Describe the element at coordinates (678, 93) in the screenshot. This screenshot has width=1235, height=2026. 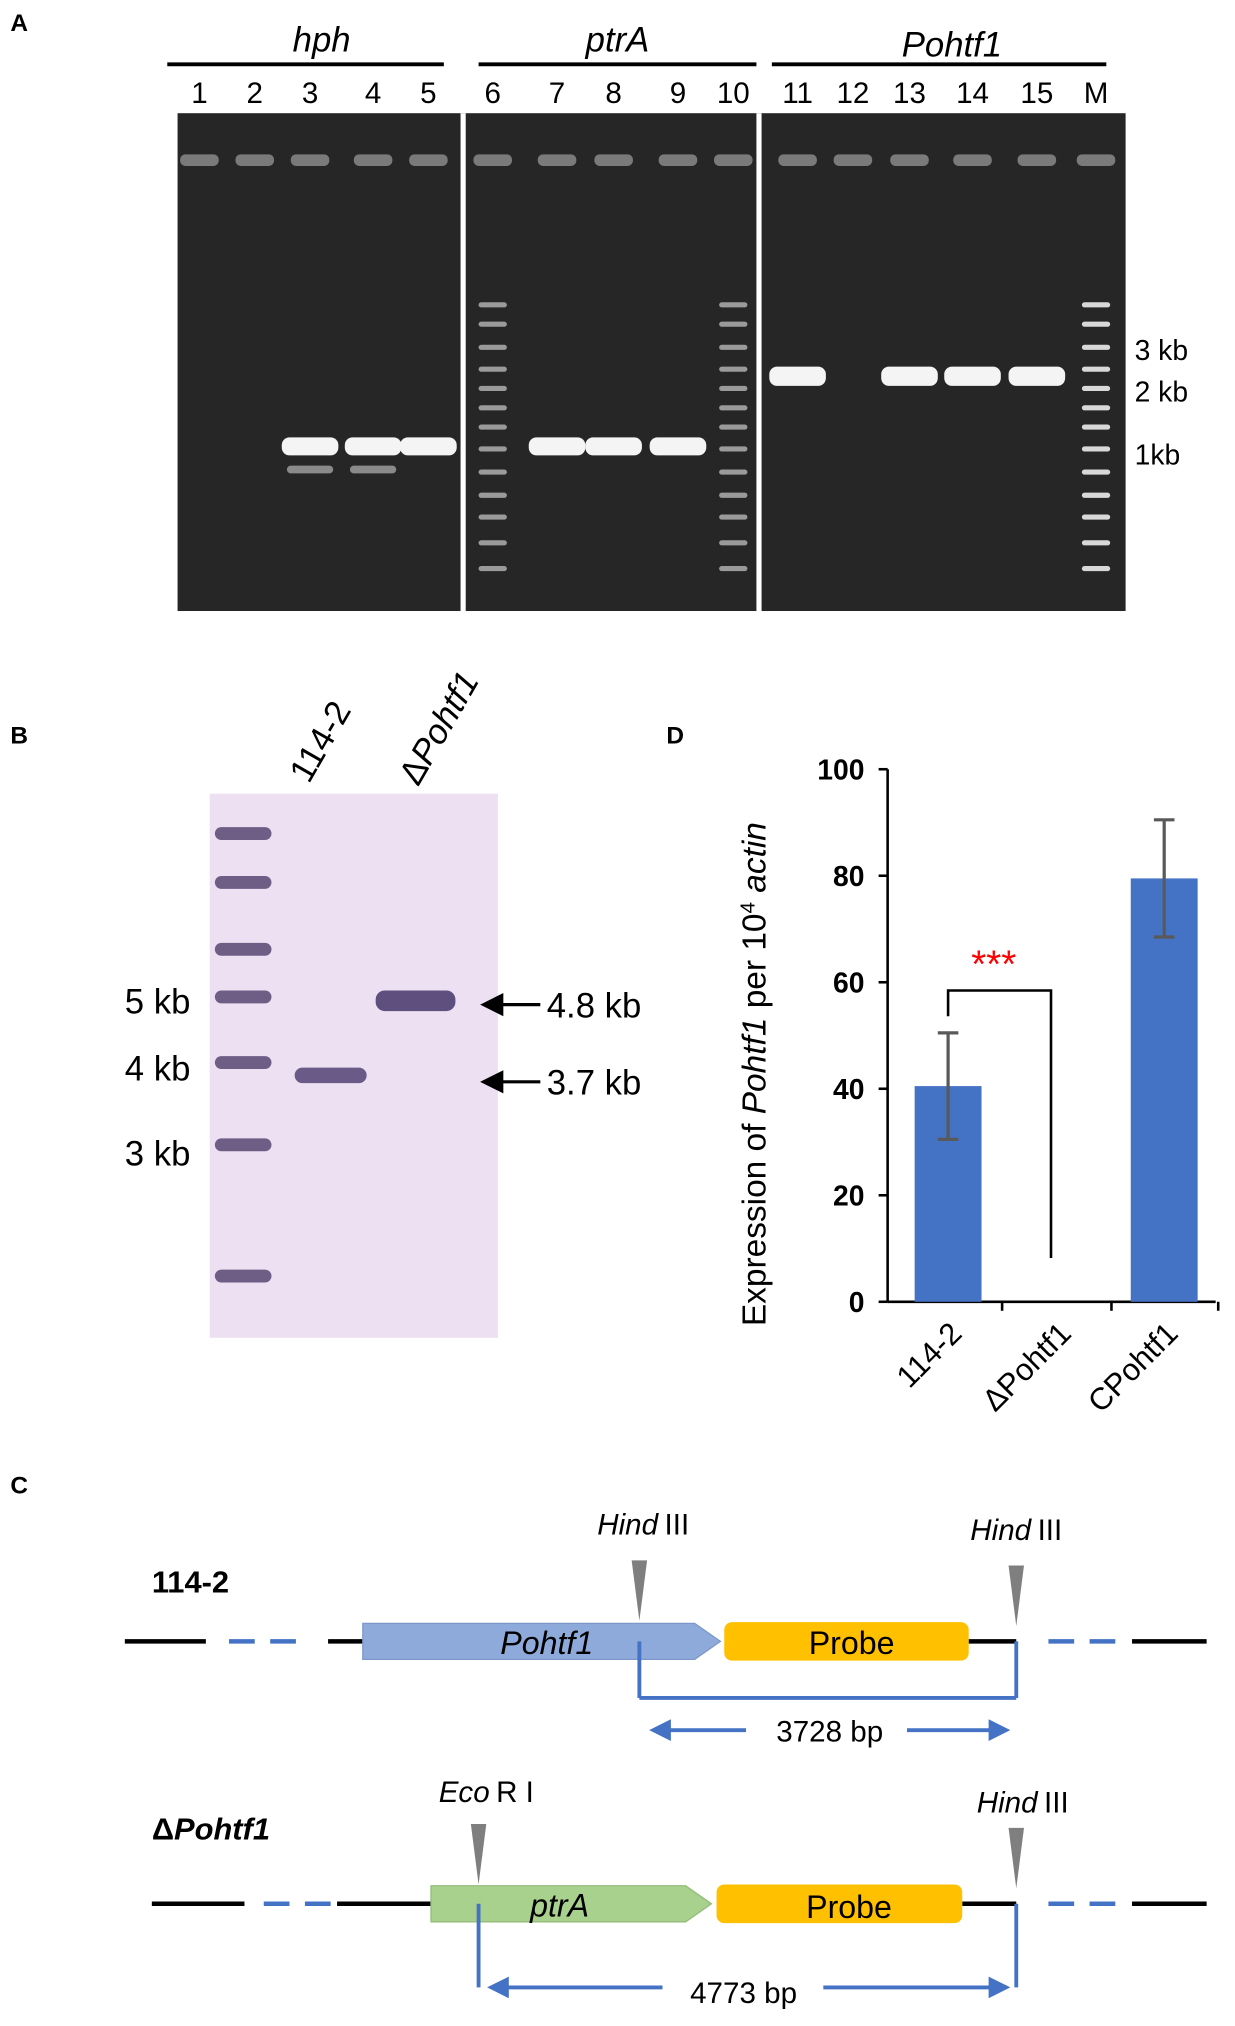
I see `lane-number: 9` at that location.